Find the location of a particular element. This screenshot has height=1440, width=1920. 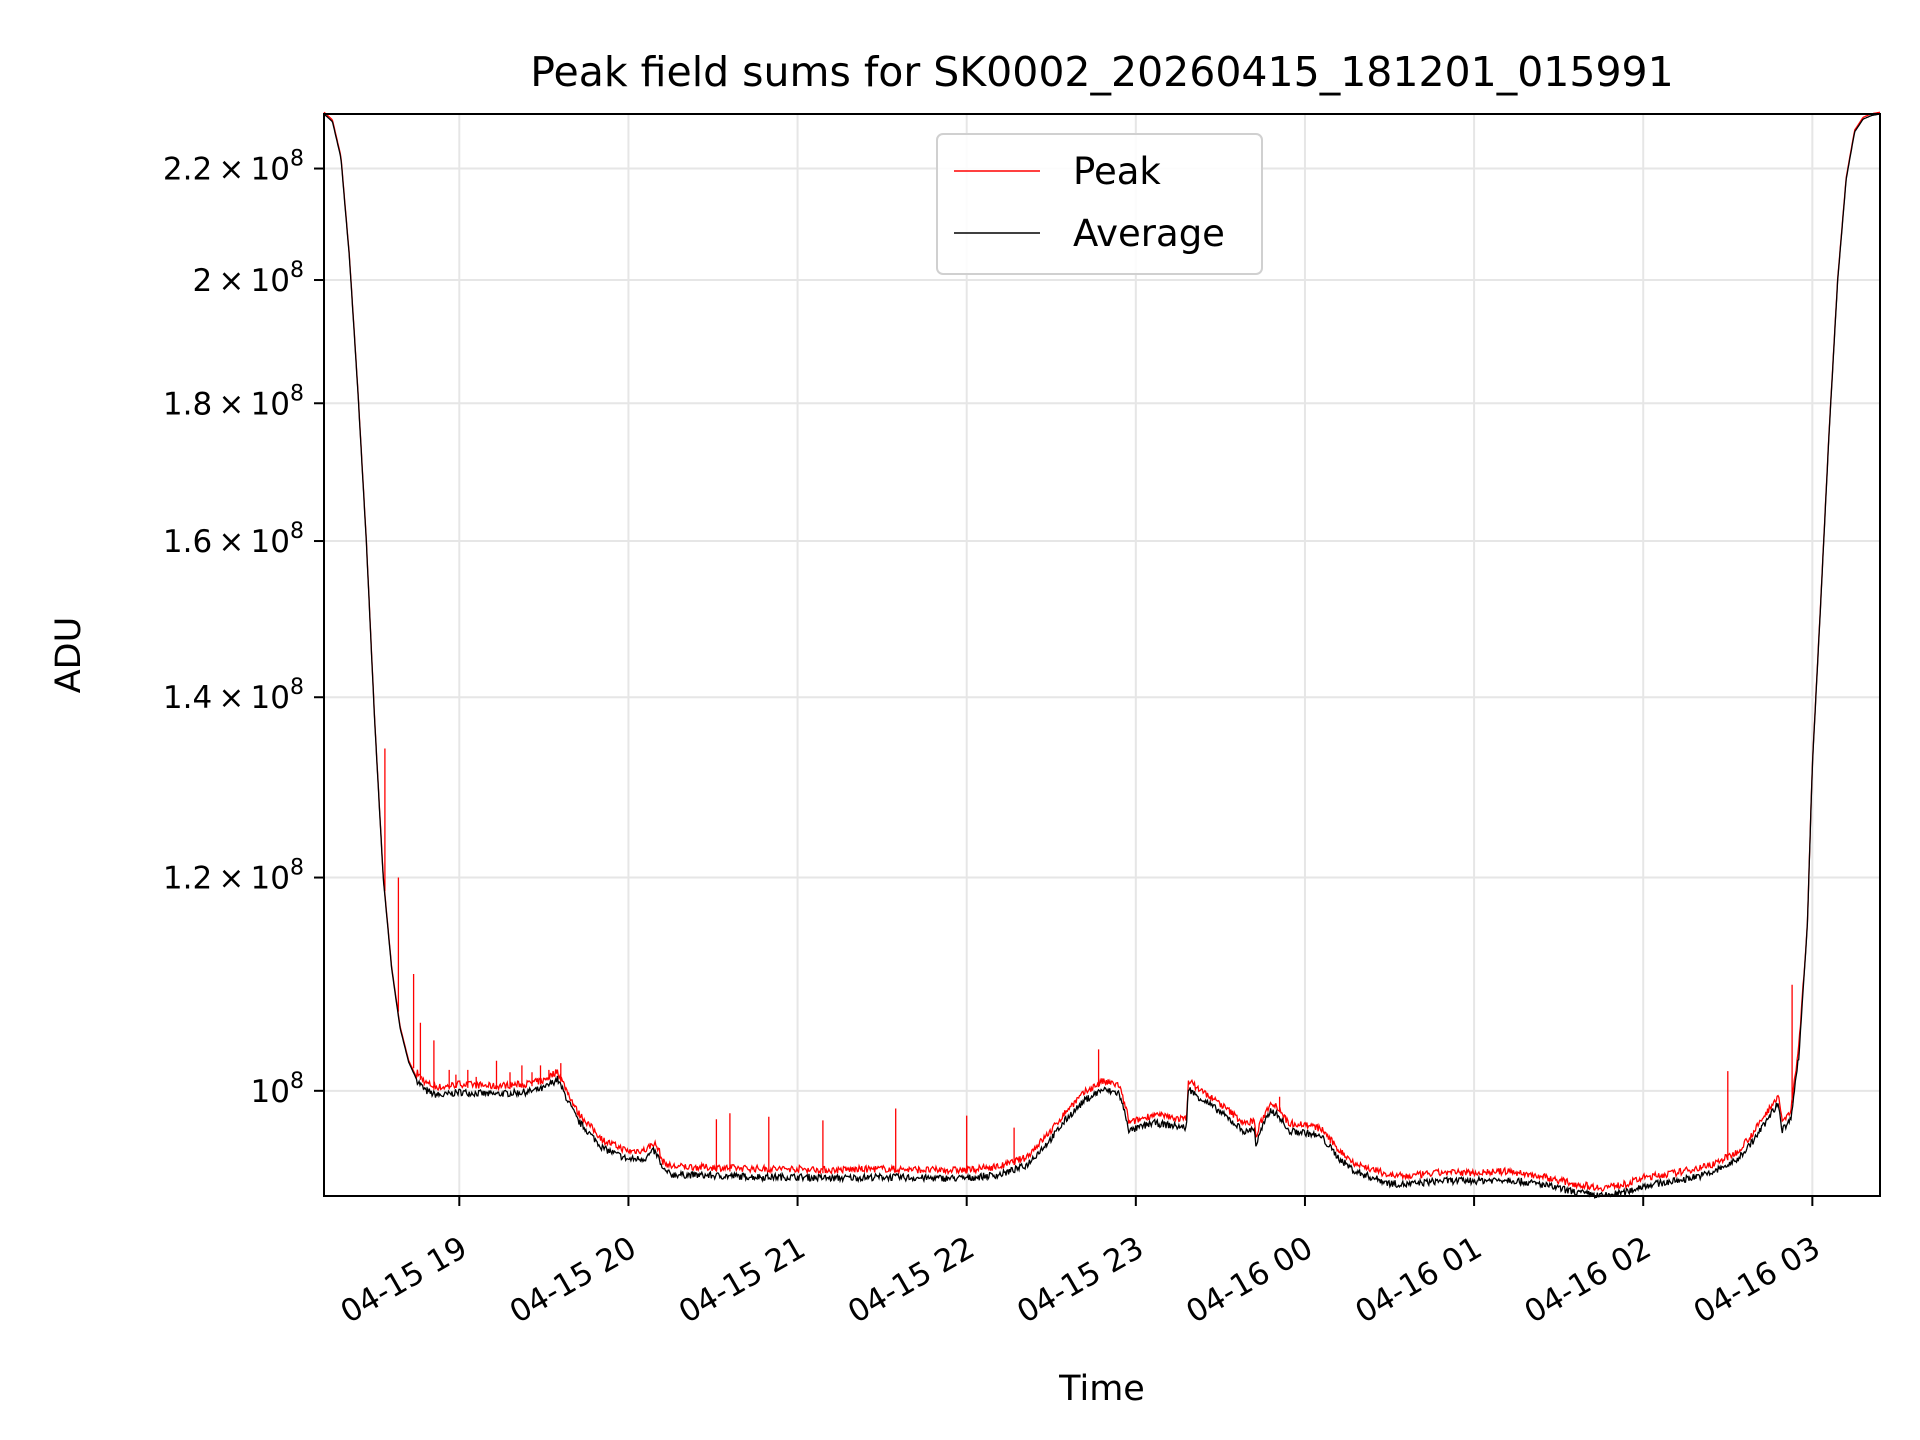

x-tick-label: 04-15 20 is located at coordinates (573, 1280).